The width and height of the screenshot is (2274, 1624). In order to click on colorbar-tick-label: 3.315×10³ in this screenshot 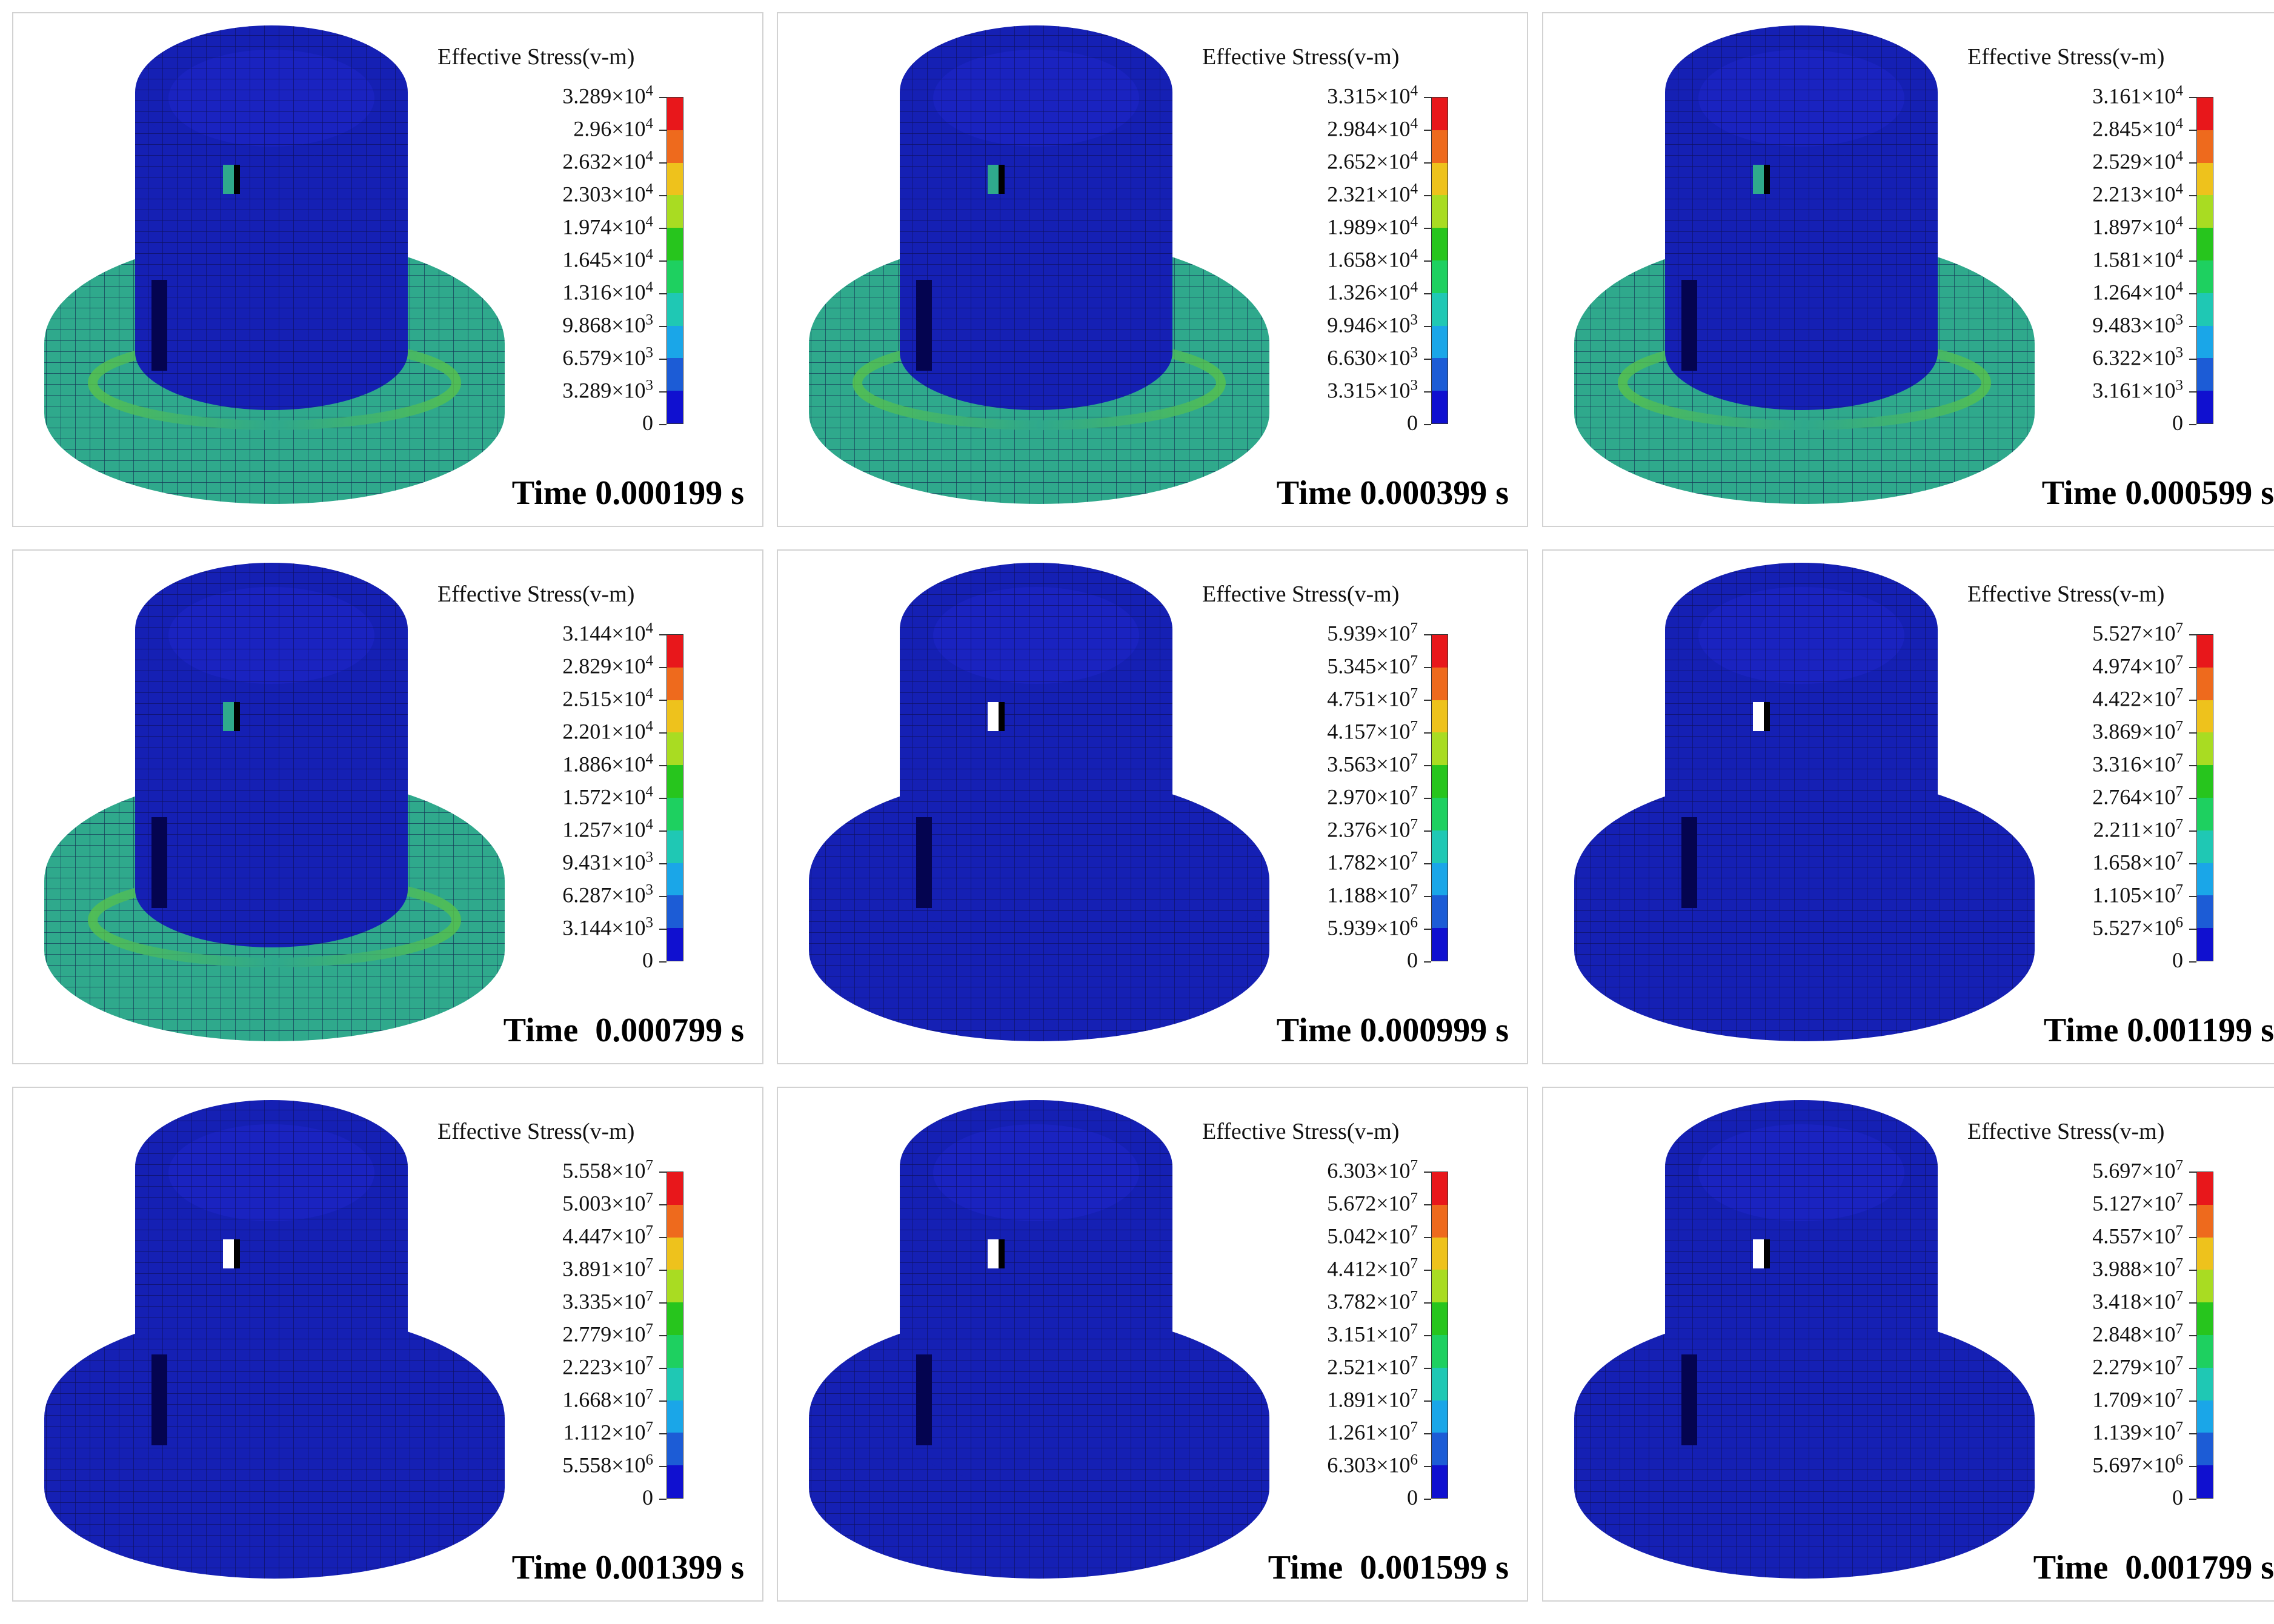, I will do `click(1373, 390)`.